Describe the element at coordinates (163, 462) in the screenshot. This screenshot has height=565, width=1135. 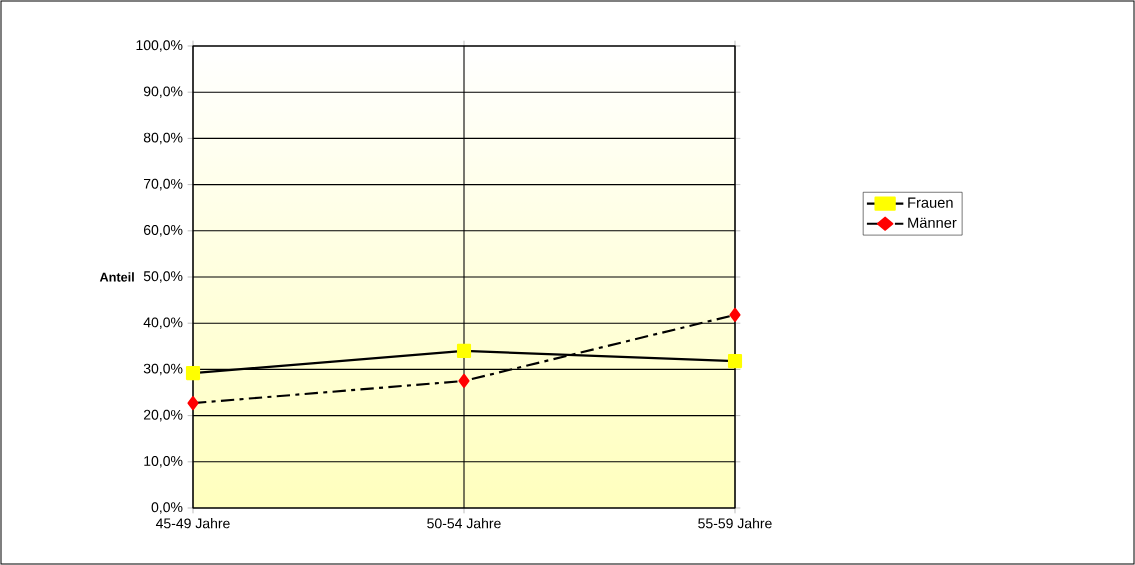
I see `y-tick-label: 10,0%` at that location.